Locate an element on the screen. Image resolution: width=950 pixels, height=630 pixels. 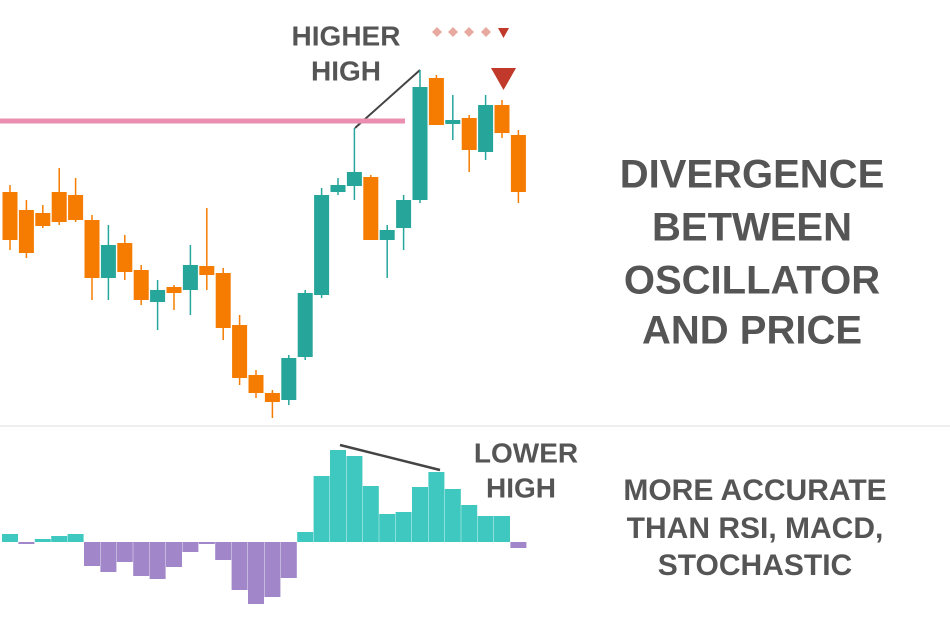
annotation: LOWER is located at coordinates (526, 452).